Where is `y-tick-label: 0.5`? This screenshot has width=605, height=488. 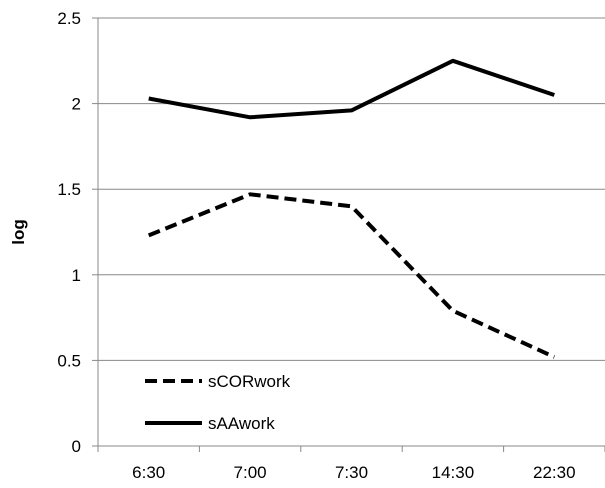 y-tick-label: 0.5 is located at coordinates (69, 360).